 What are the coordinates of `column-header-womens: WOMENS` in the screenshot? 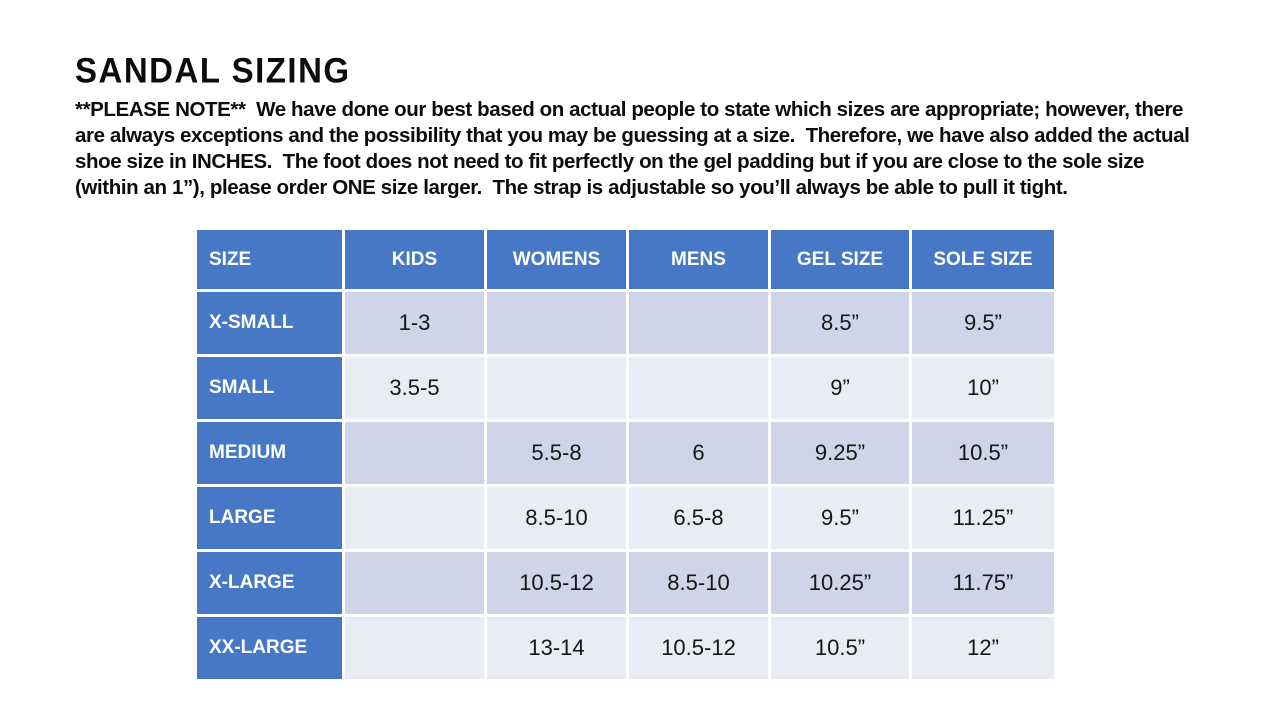 It's located at (556, 259).